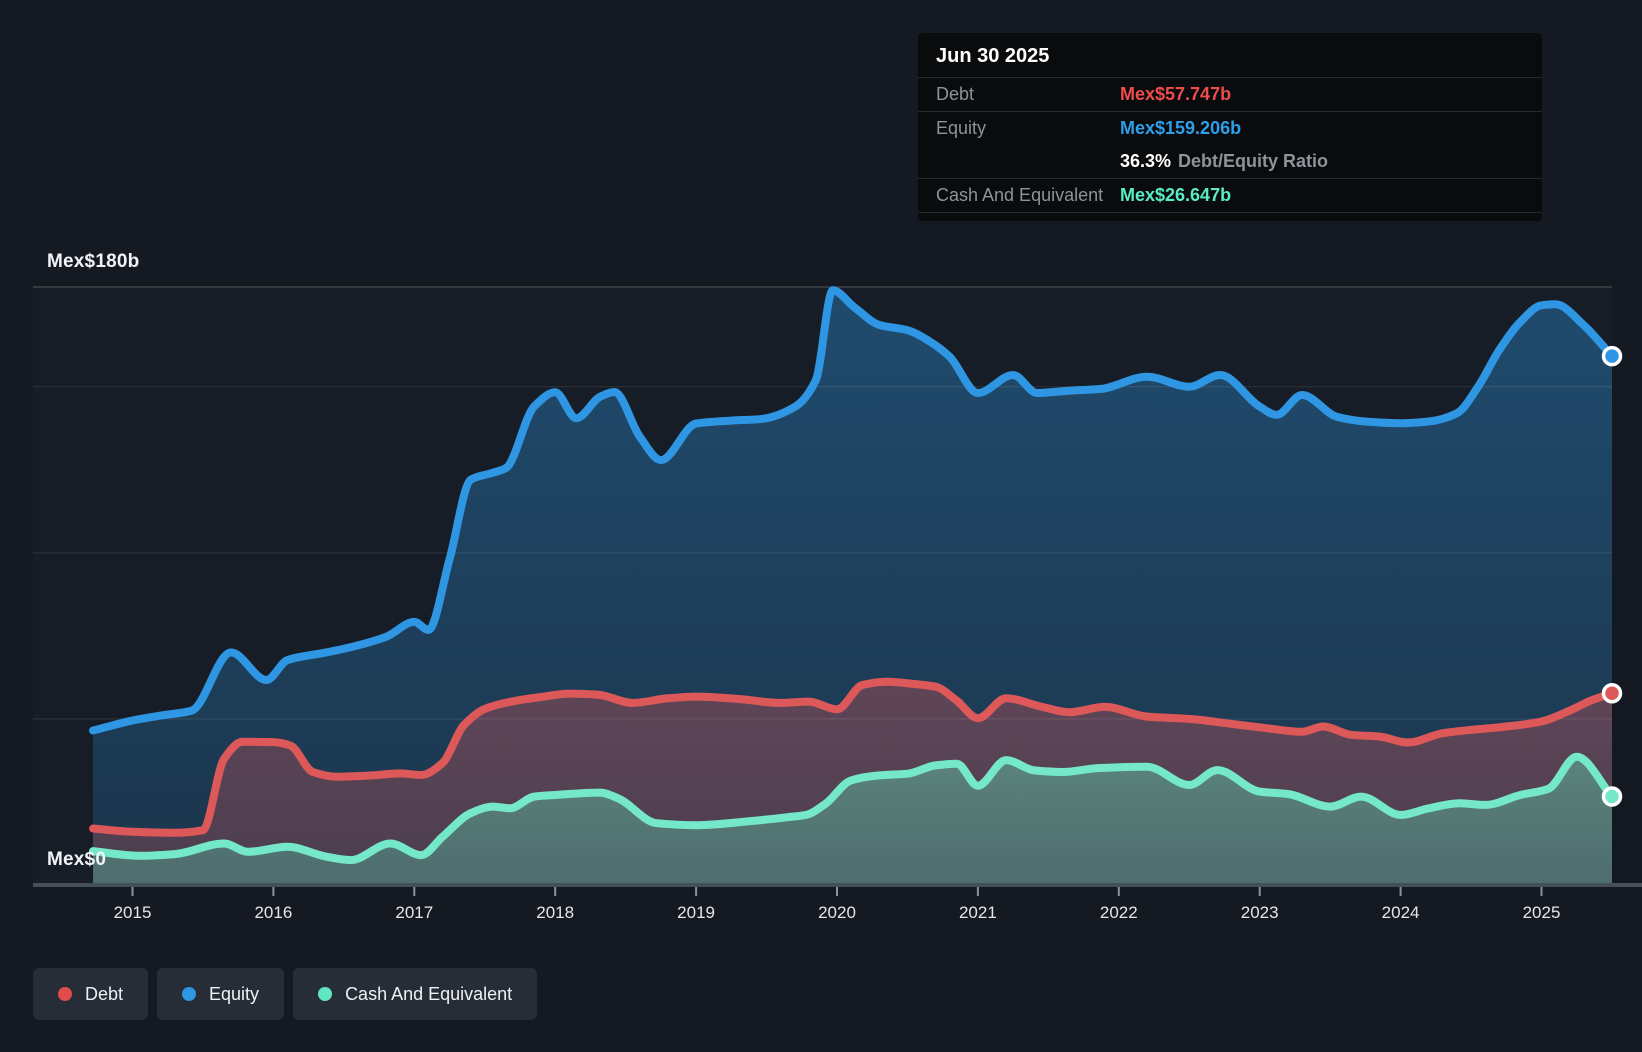  I want to click on tooltip-row-cash: Cash And Equivalent Mex$26.647b, so click(1230, 196).